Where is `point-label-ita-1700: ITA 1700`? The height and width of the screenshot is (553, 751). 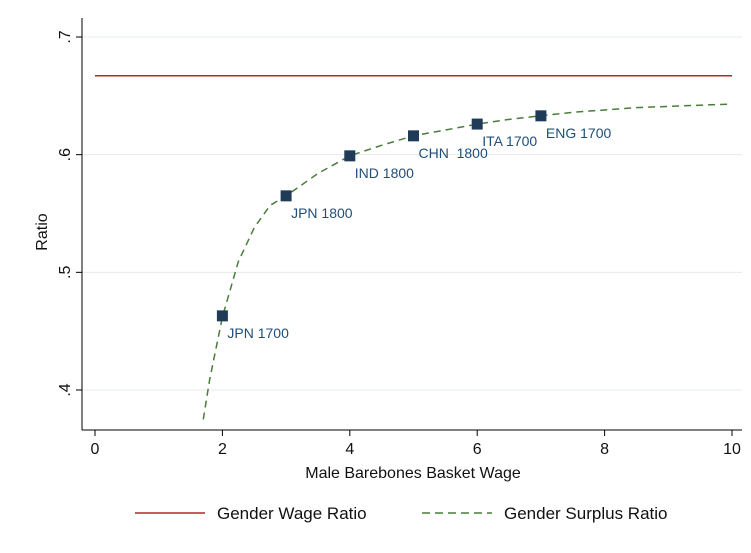 point-label-ita-1700: ITA 1700 is located at coordinates (509, 141).